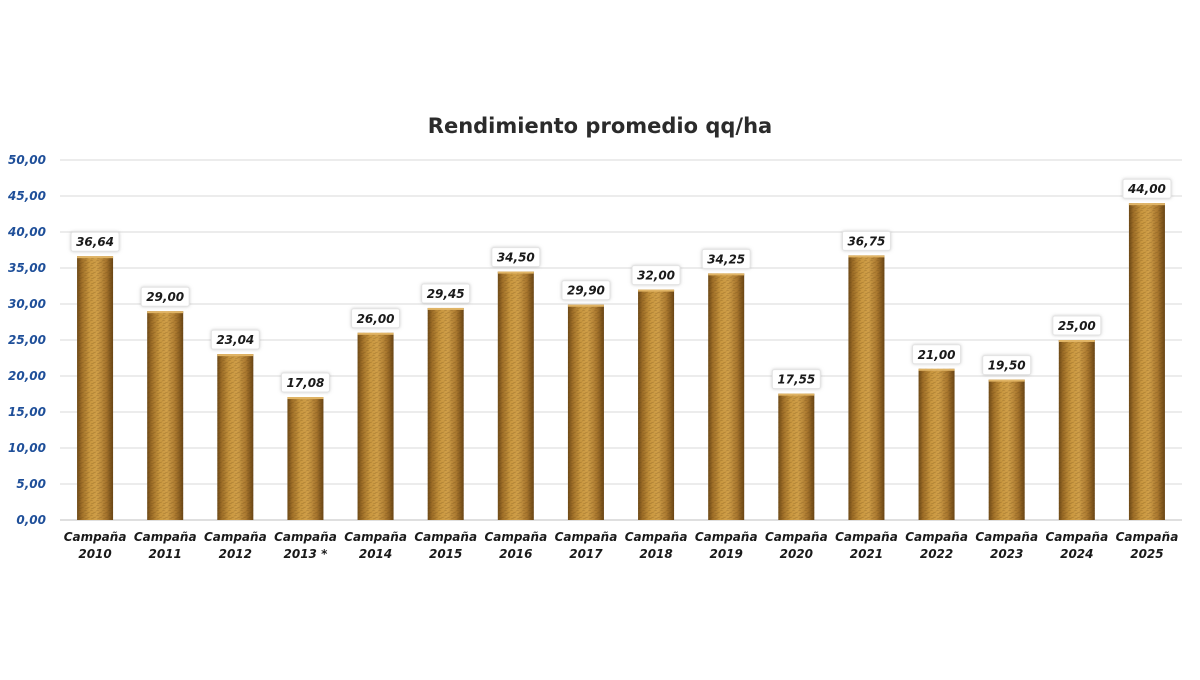  Describe the element at coordinates (376, 318) in the screenshot. I see `data-label: 26,00` at that location.